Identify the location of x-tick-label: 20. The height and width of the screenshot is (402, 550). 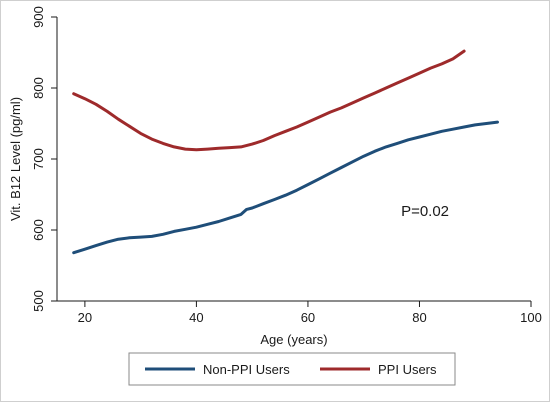
(85, 317).